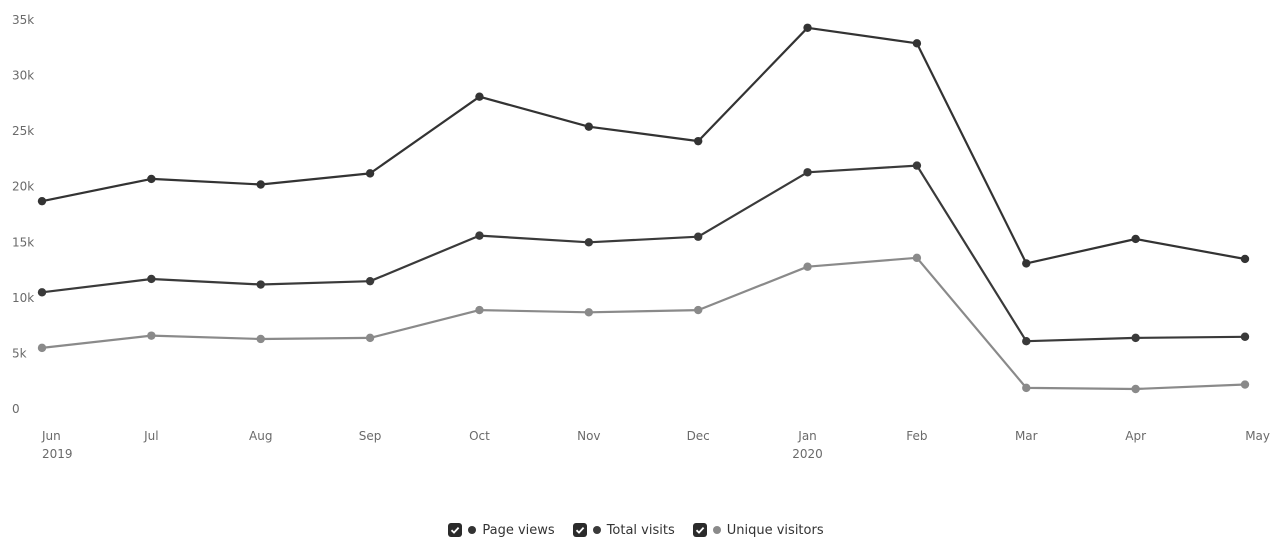 This screenshot has height=540, width=1272. I want to click on x-tick-label: Sep, so click(370, 436).